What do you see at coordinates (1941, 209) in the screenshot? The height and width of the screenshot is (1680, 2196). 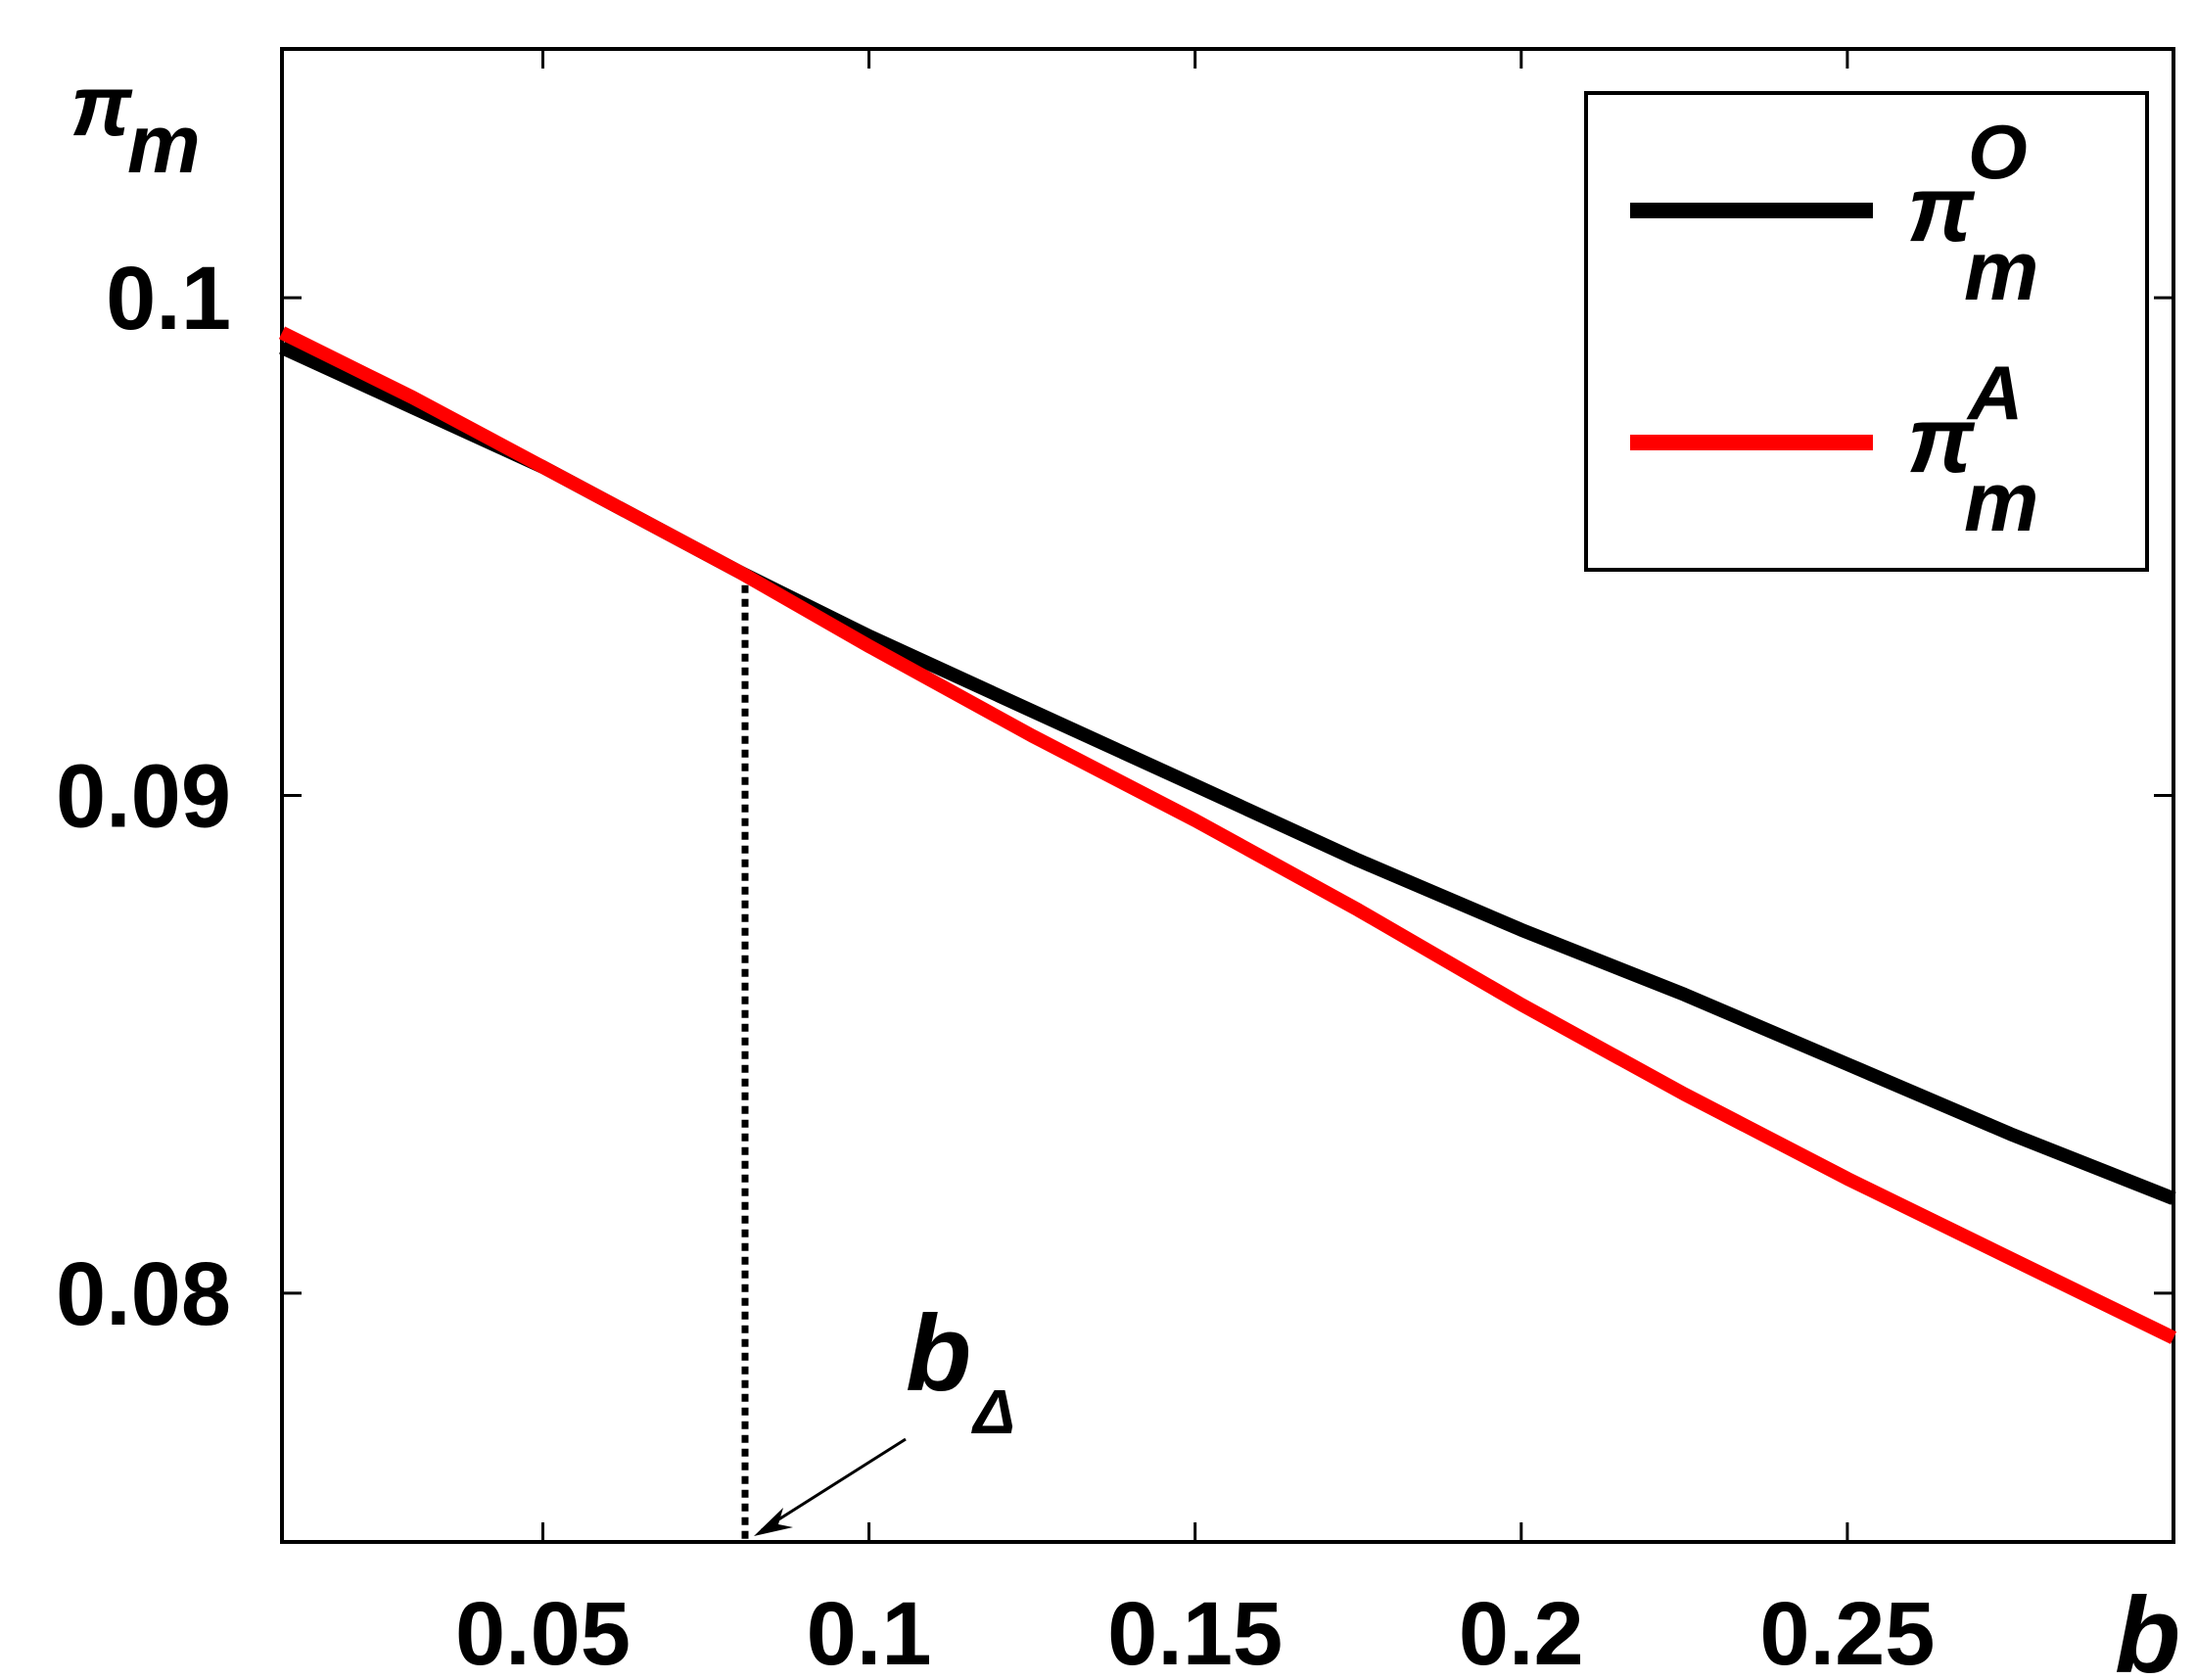 I see `legend-label-pi-m-o-base: π` at bounding box center [1941, 209].